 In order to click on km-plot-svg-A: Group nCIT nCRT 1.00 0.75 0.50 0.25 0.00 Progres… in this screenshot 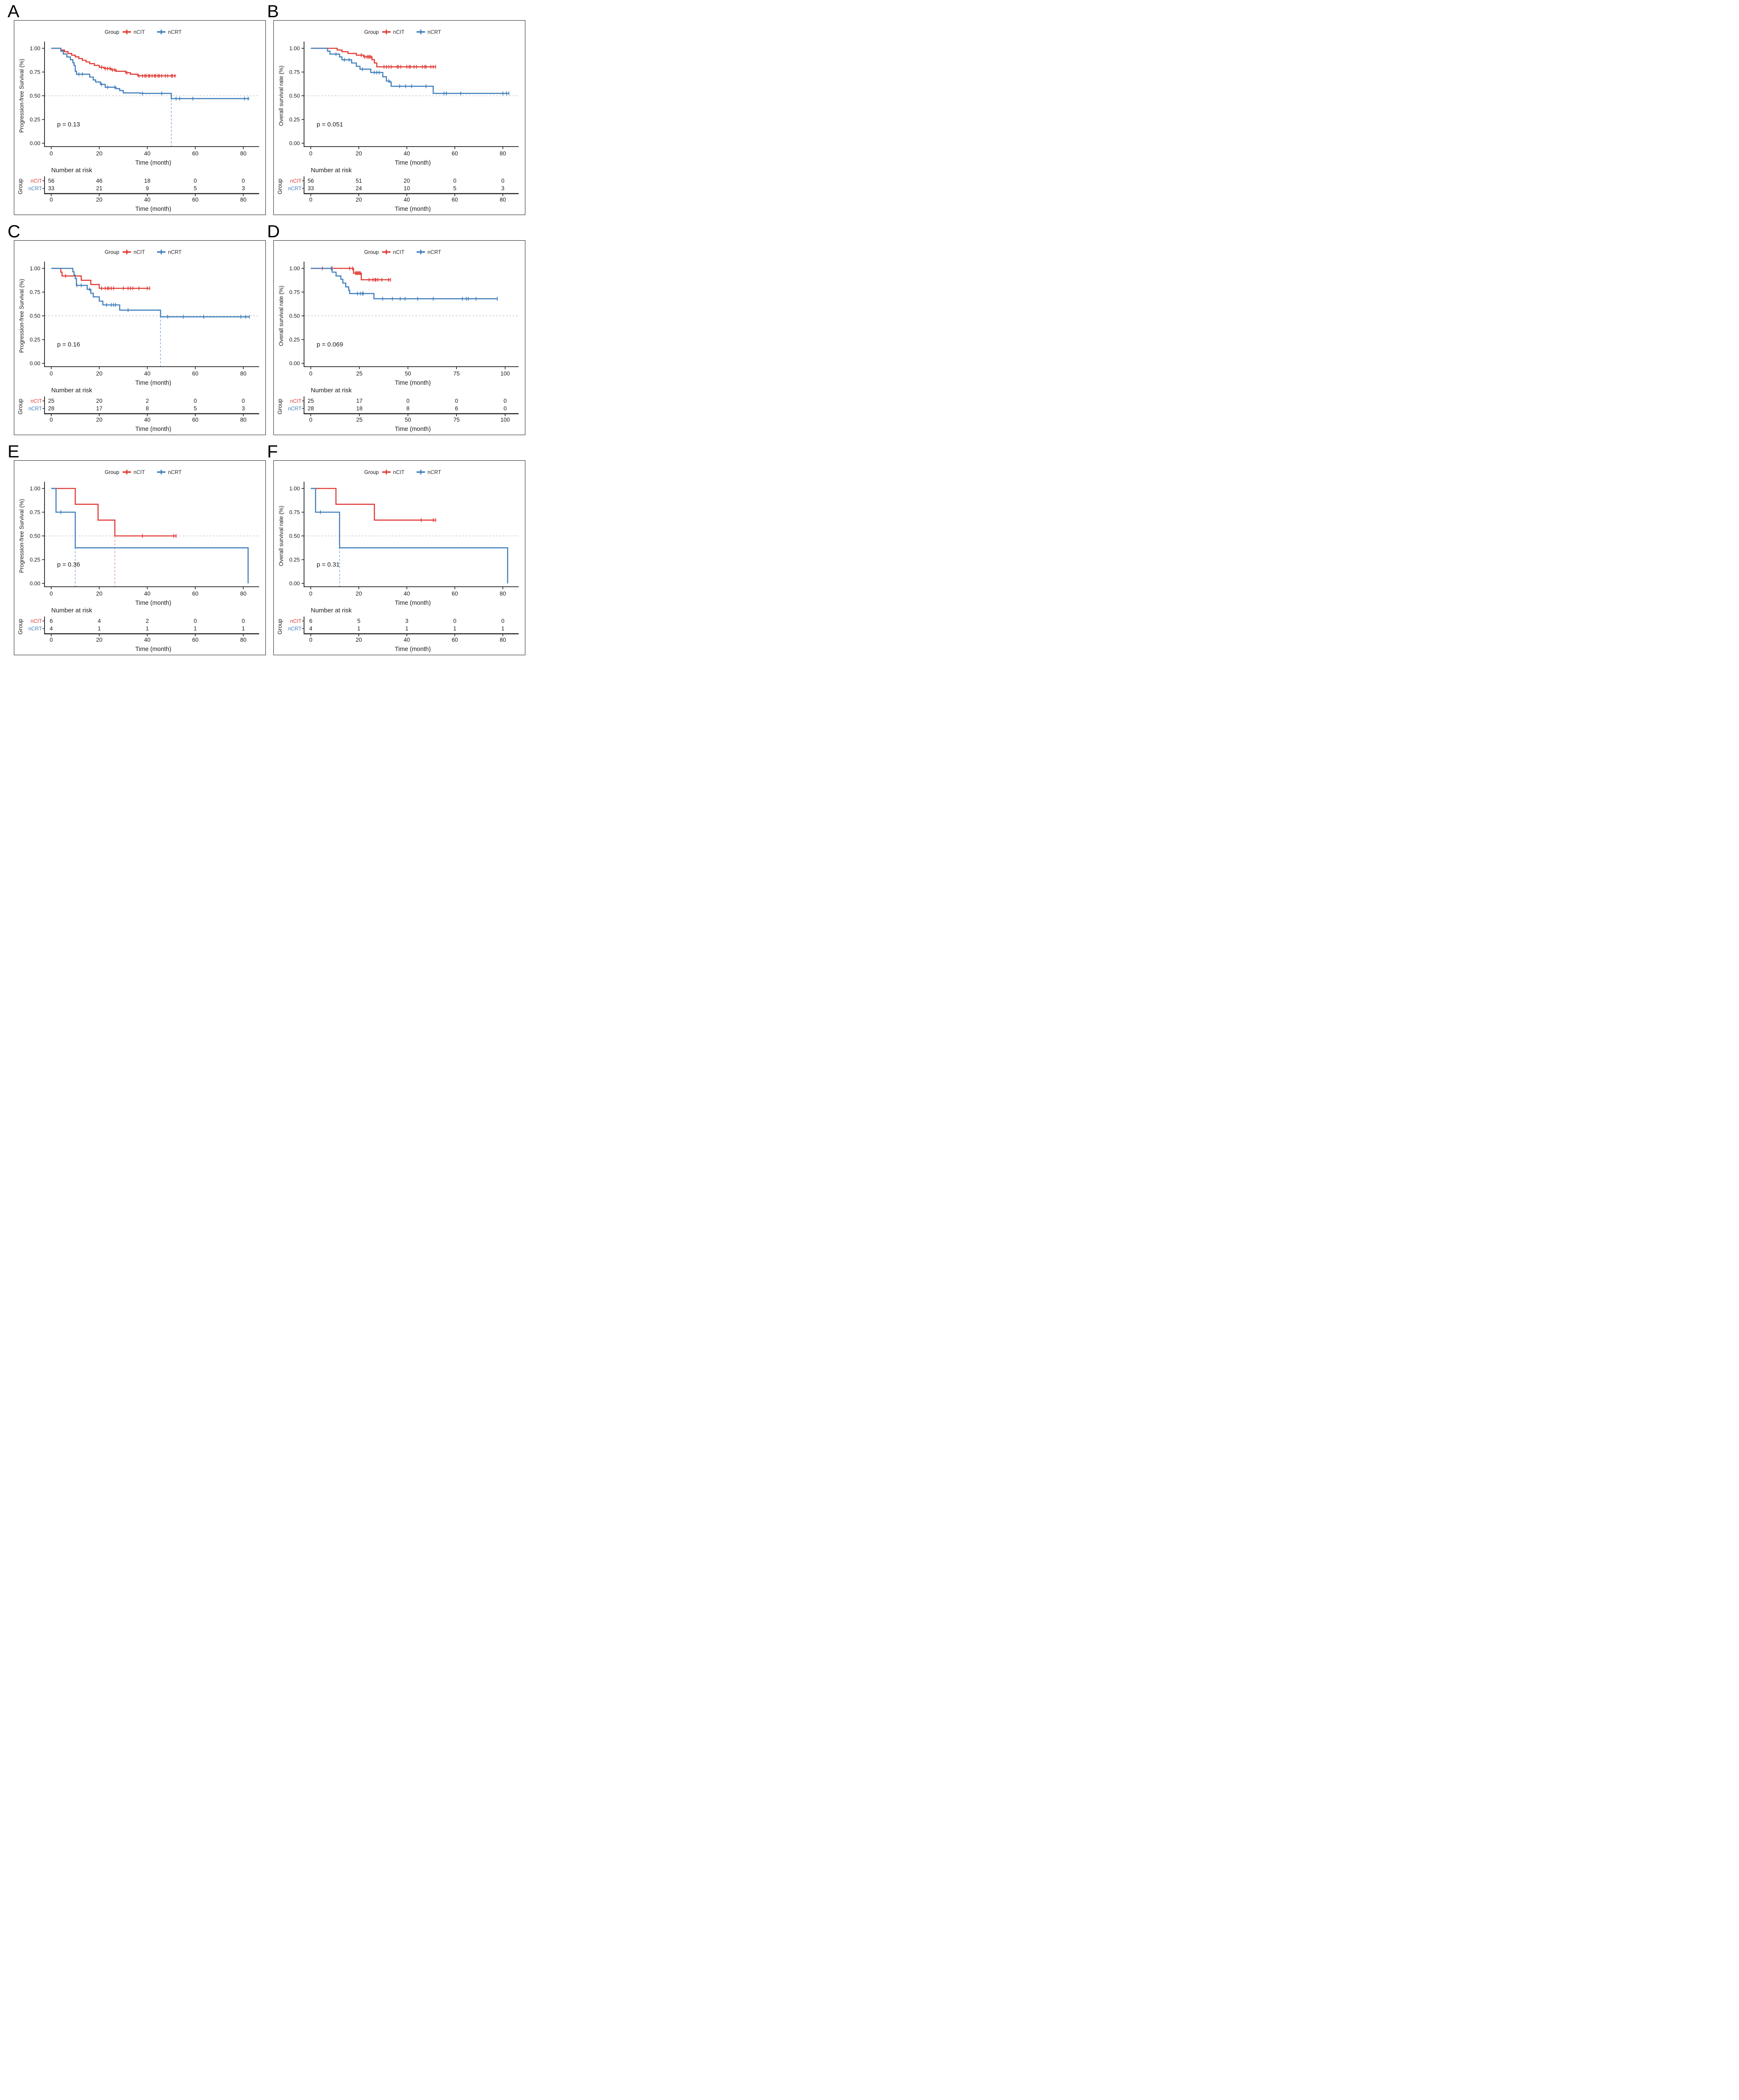, I will do `click(138, 121)`.